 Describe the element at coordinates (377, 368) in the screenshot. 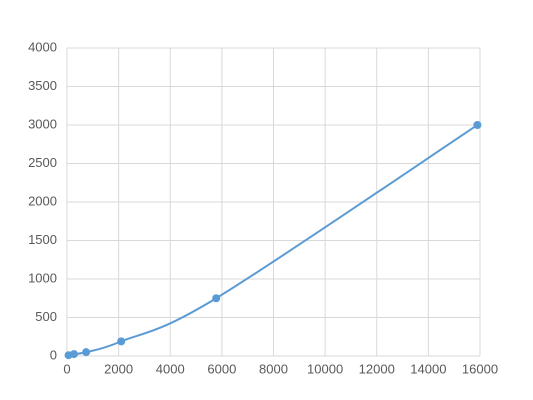

I see `x-tick-label: 12000` at that location.